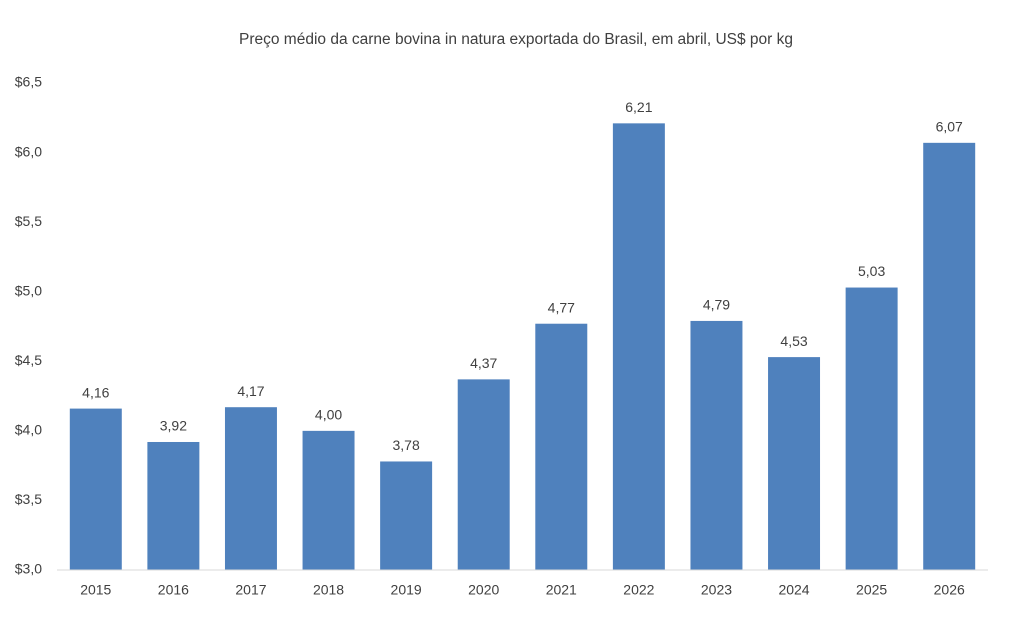 The width and height of the screenshot is (1011, 629). What do you see at coordinates (871, 271) in the screenshot?
I see `data-label: 5,03` at bounding box center [871, 271].